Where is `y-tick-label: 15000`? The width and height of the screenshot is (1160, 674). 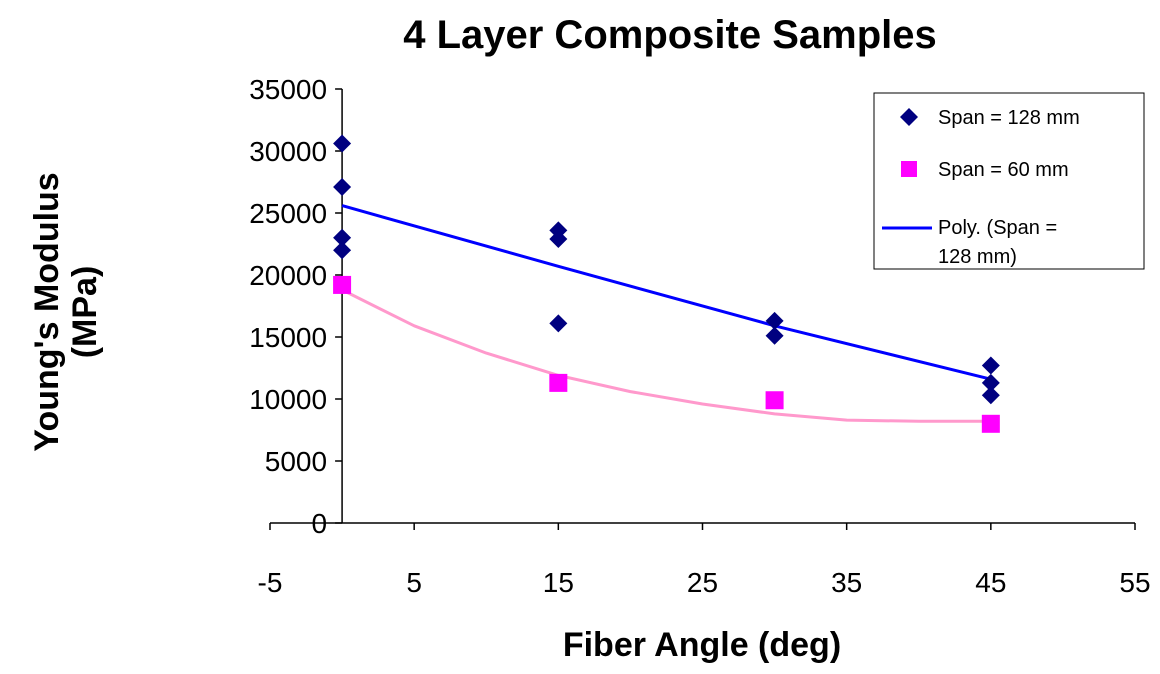
y-tick-label: 15000 is located at coordinates (288, 337).